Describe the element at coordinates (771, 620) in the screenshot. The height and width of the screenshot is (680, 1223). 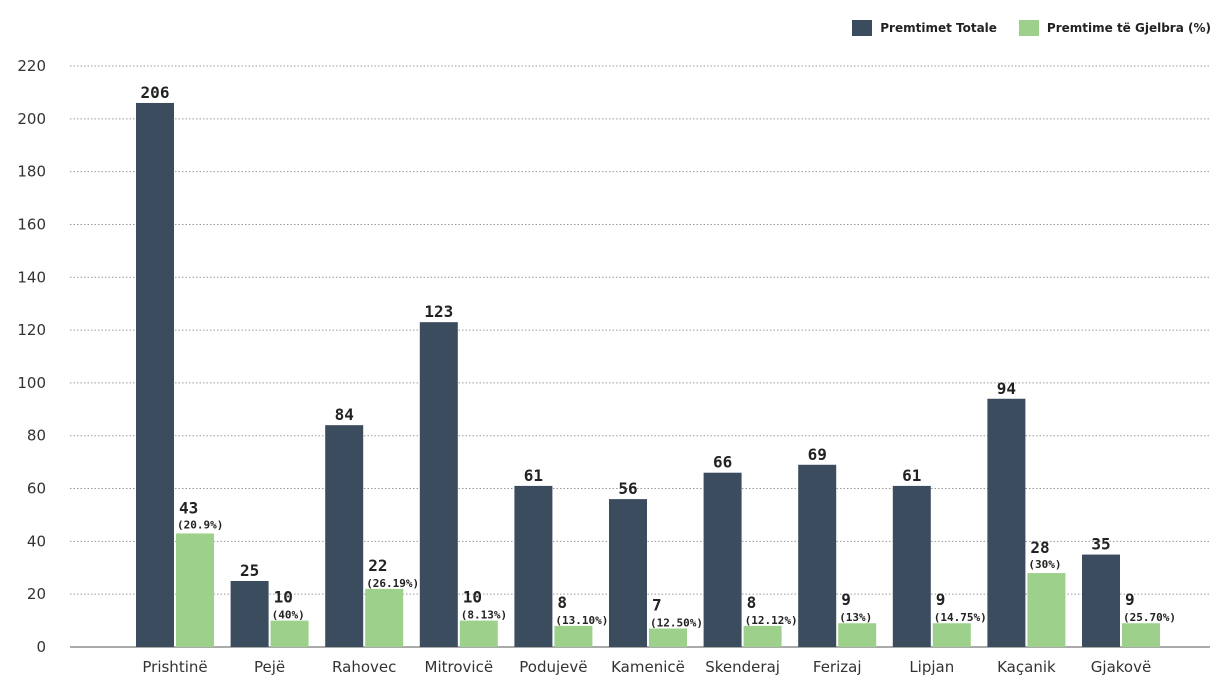
I see `bar-green-percent-label: (12.12%)` at that location.